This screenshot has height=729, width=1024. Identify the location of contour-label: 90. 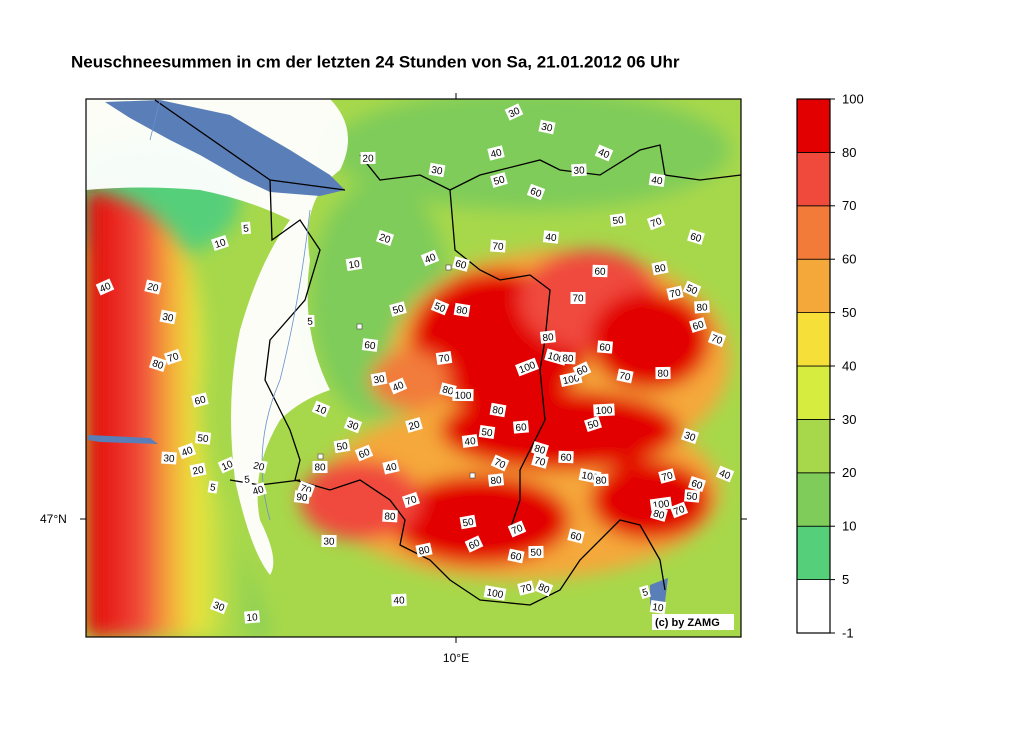
(302, 497).